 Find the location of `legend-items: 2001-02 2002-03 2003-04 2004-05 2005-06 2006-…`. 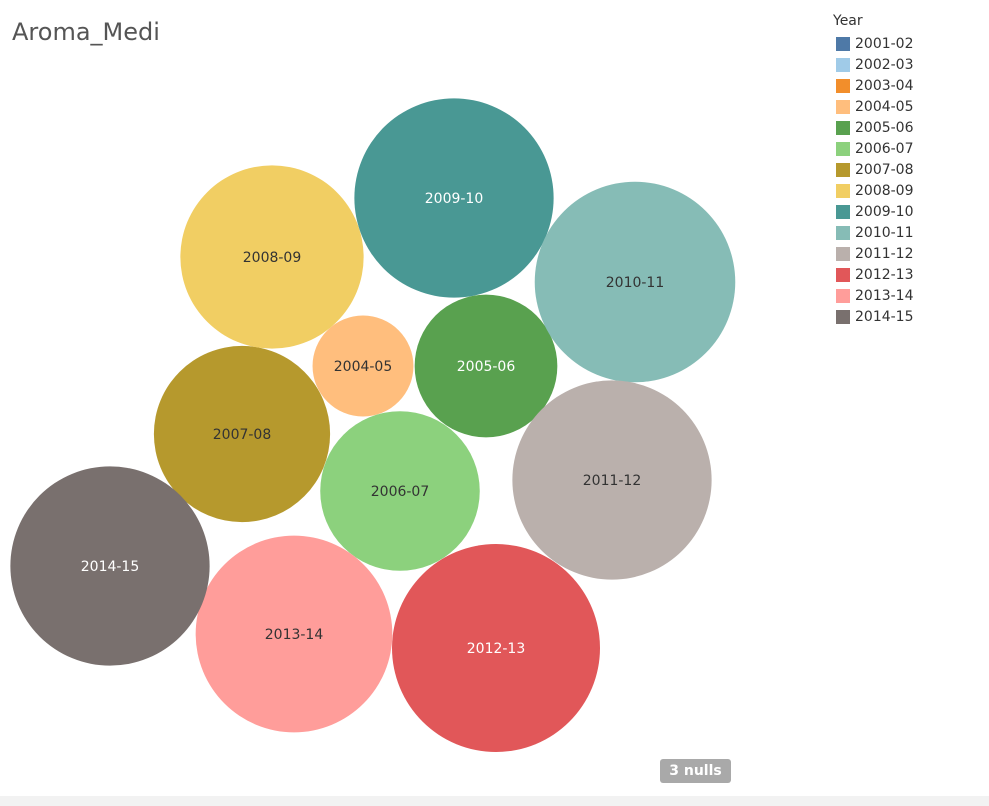

legend-items: 2001-02 2002-03 2003-04 2004-05 2005-06 2006-… is located at coordinates (873, 180).